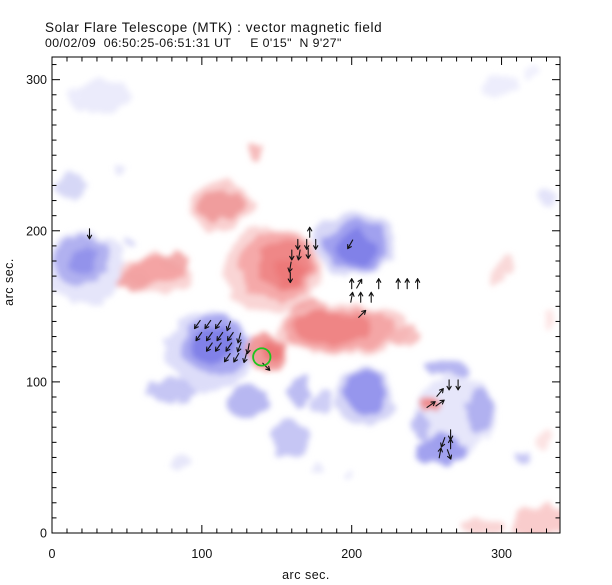 The image size is (612, 585). I want to click on roi-layer, so click(262, 357).